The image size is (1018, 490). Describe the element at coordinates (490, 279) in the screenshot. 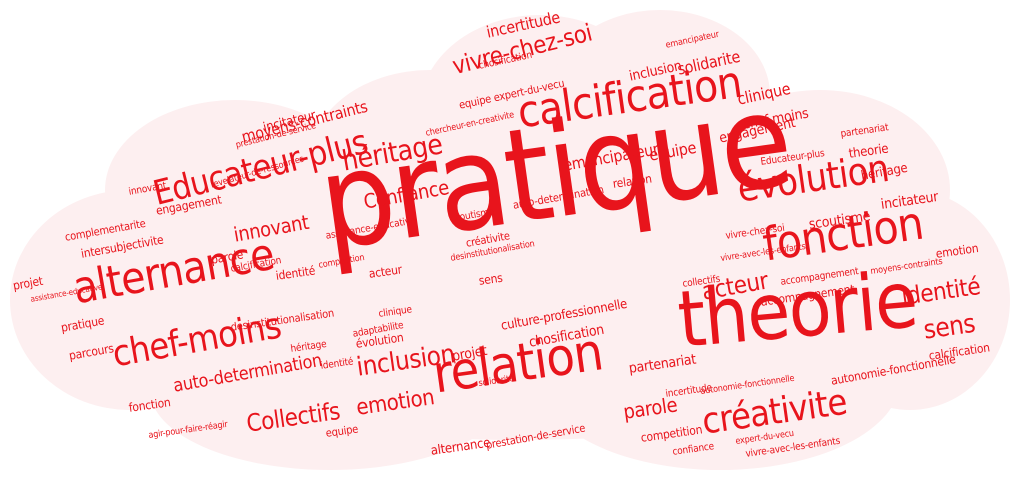

I see `word-sens-small: sens` at that location.